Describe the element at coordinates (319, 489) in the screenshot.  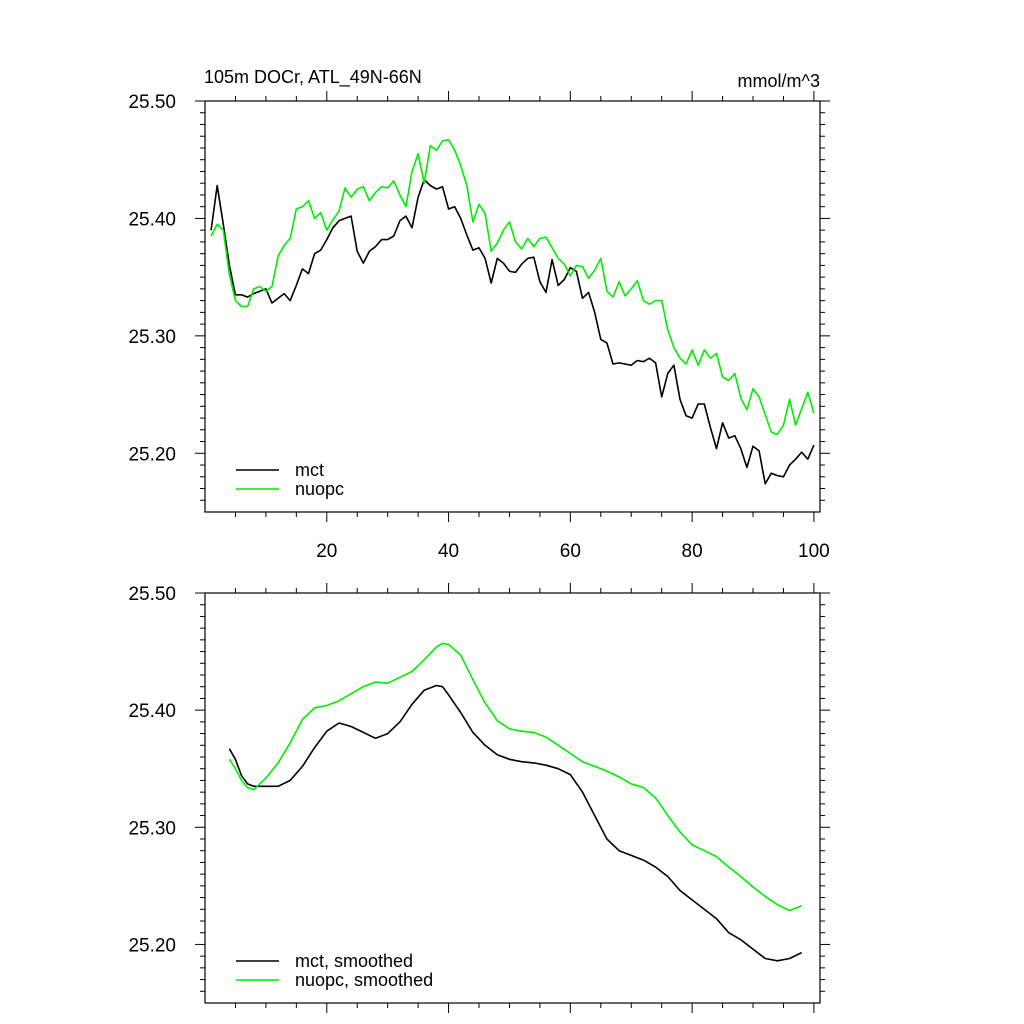
I see `legend-label: nuopc` at that location.